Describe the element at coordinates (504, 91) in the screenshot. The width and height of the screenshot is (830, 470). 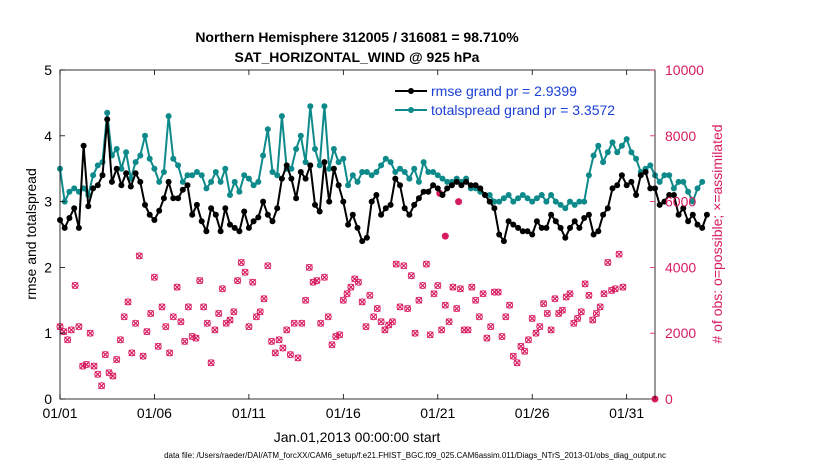
I see `legend-label-rmse: rmse grand pr = 2.9399` at that location.